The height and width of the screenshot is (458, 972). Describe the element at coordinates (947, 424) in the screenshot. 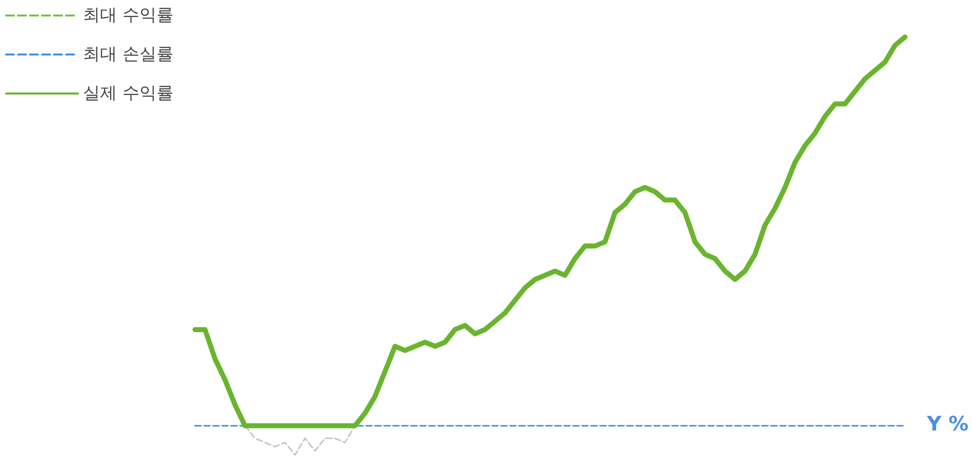

I see `text: Y %` at that location.